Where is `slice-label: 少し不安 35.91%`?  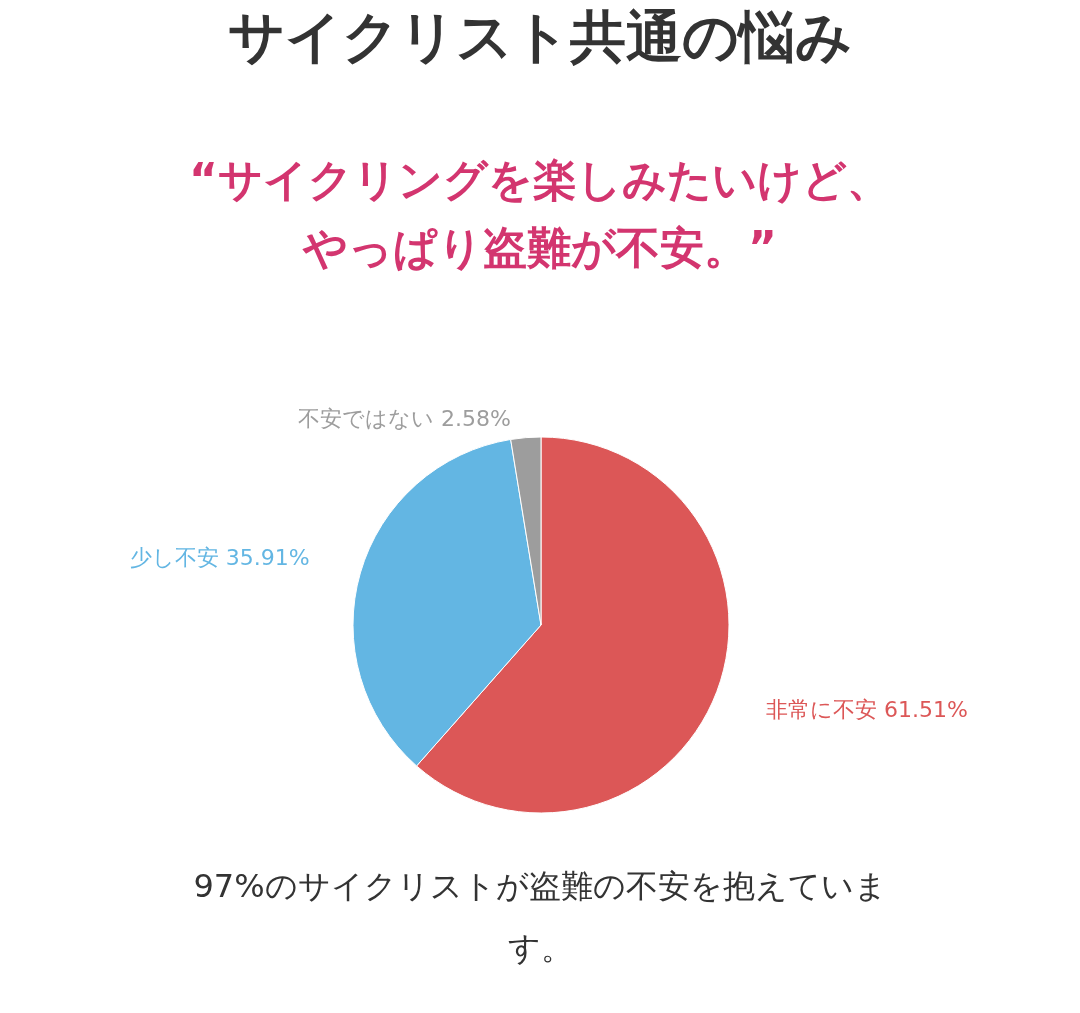 slice-label: 少し不安 35.91% is located at coordinates (219, 558).